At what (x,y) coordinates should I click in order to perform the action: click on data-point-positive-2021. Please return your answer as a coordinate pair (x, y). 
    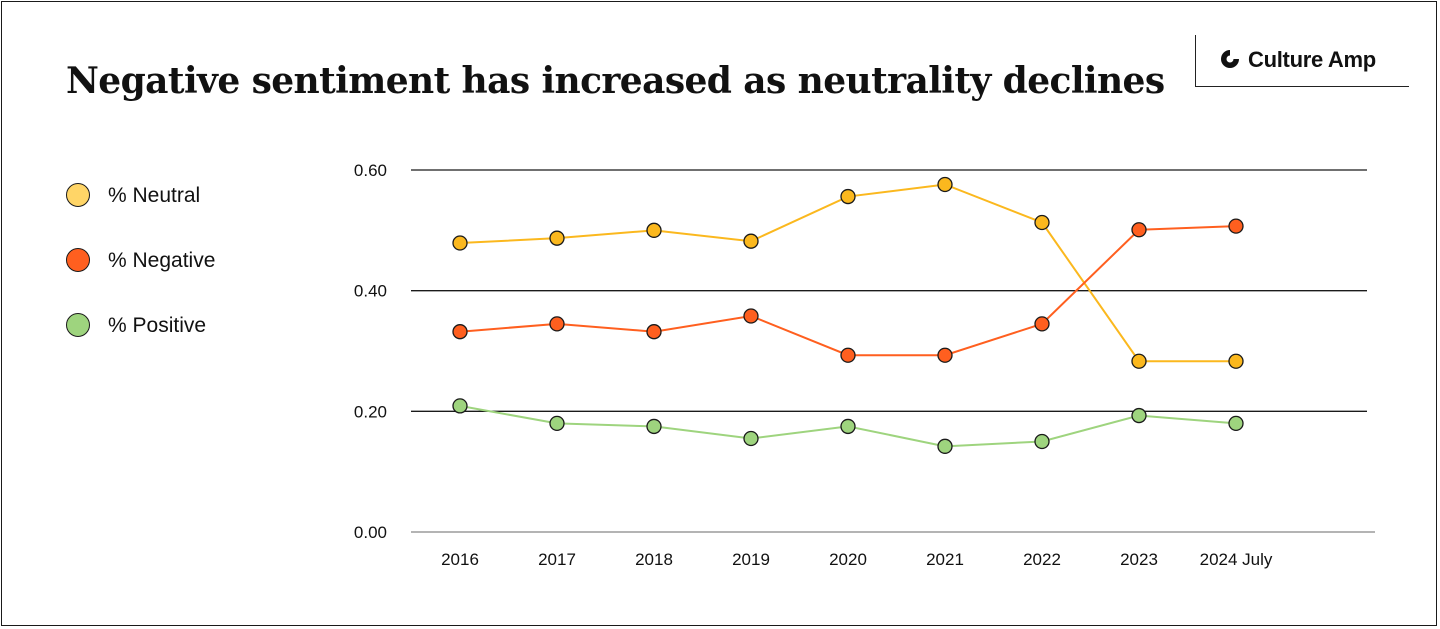
    Looking at the image, I should click on (945, 446).